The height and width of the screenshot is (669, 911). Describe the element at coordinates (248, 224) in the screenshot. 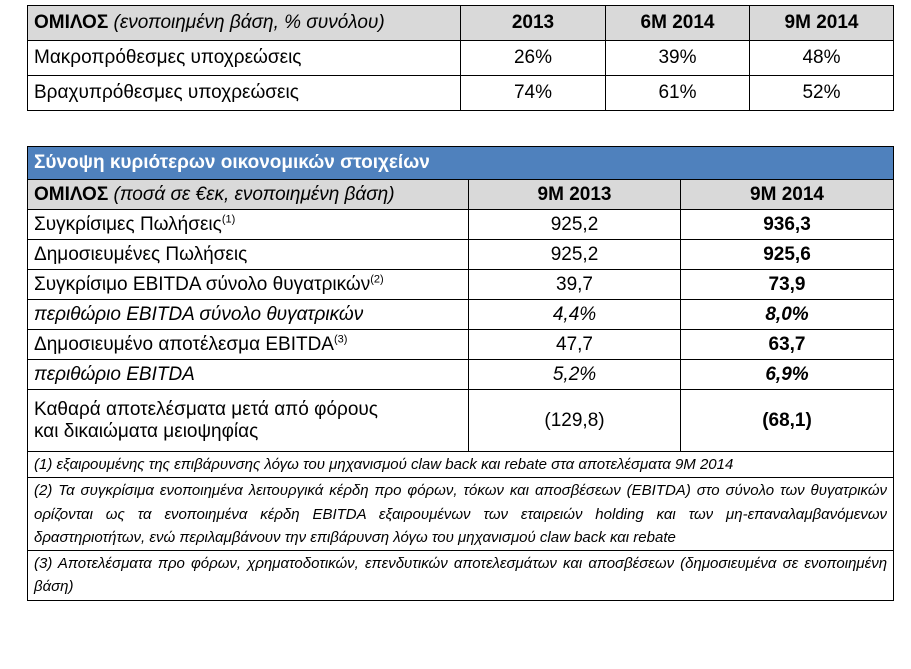

I see `row-label: Συγκρίσιμες Πωλήσεις(1)` at that location.